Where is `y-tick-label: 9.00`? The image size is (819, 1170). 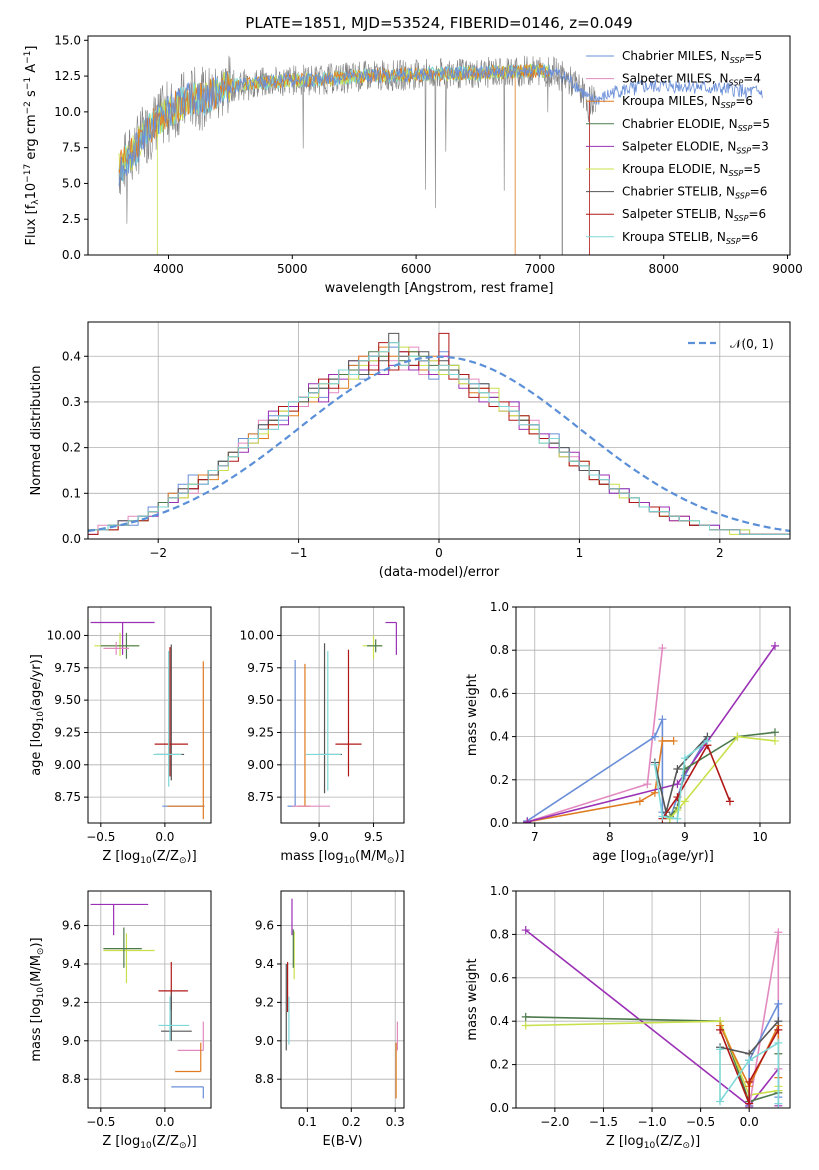 y-tick-label: 9.00 is located at coordinates (67, 765).